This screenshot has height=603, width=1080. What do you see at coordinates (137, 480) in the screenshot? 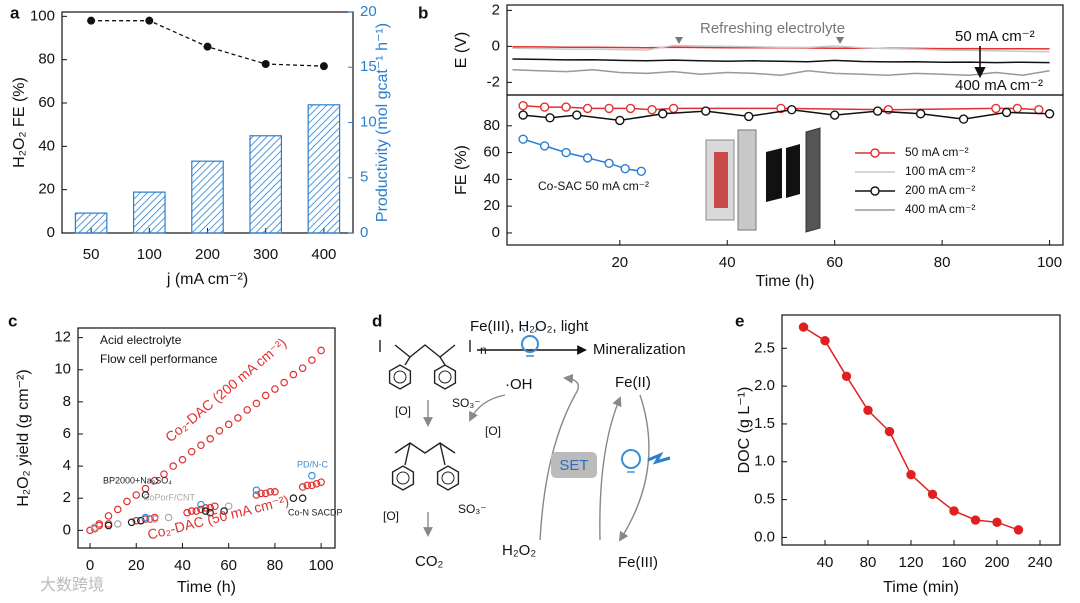
I see `series-label: BP2000+Na₂SO₄` at bounding box center [137, 480].